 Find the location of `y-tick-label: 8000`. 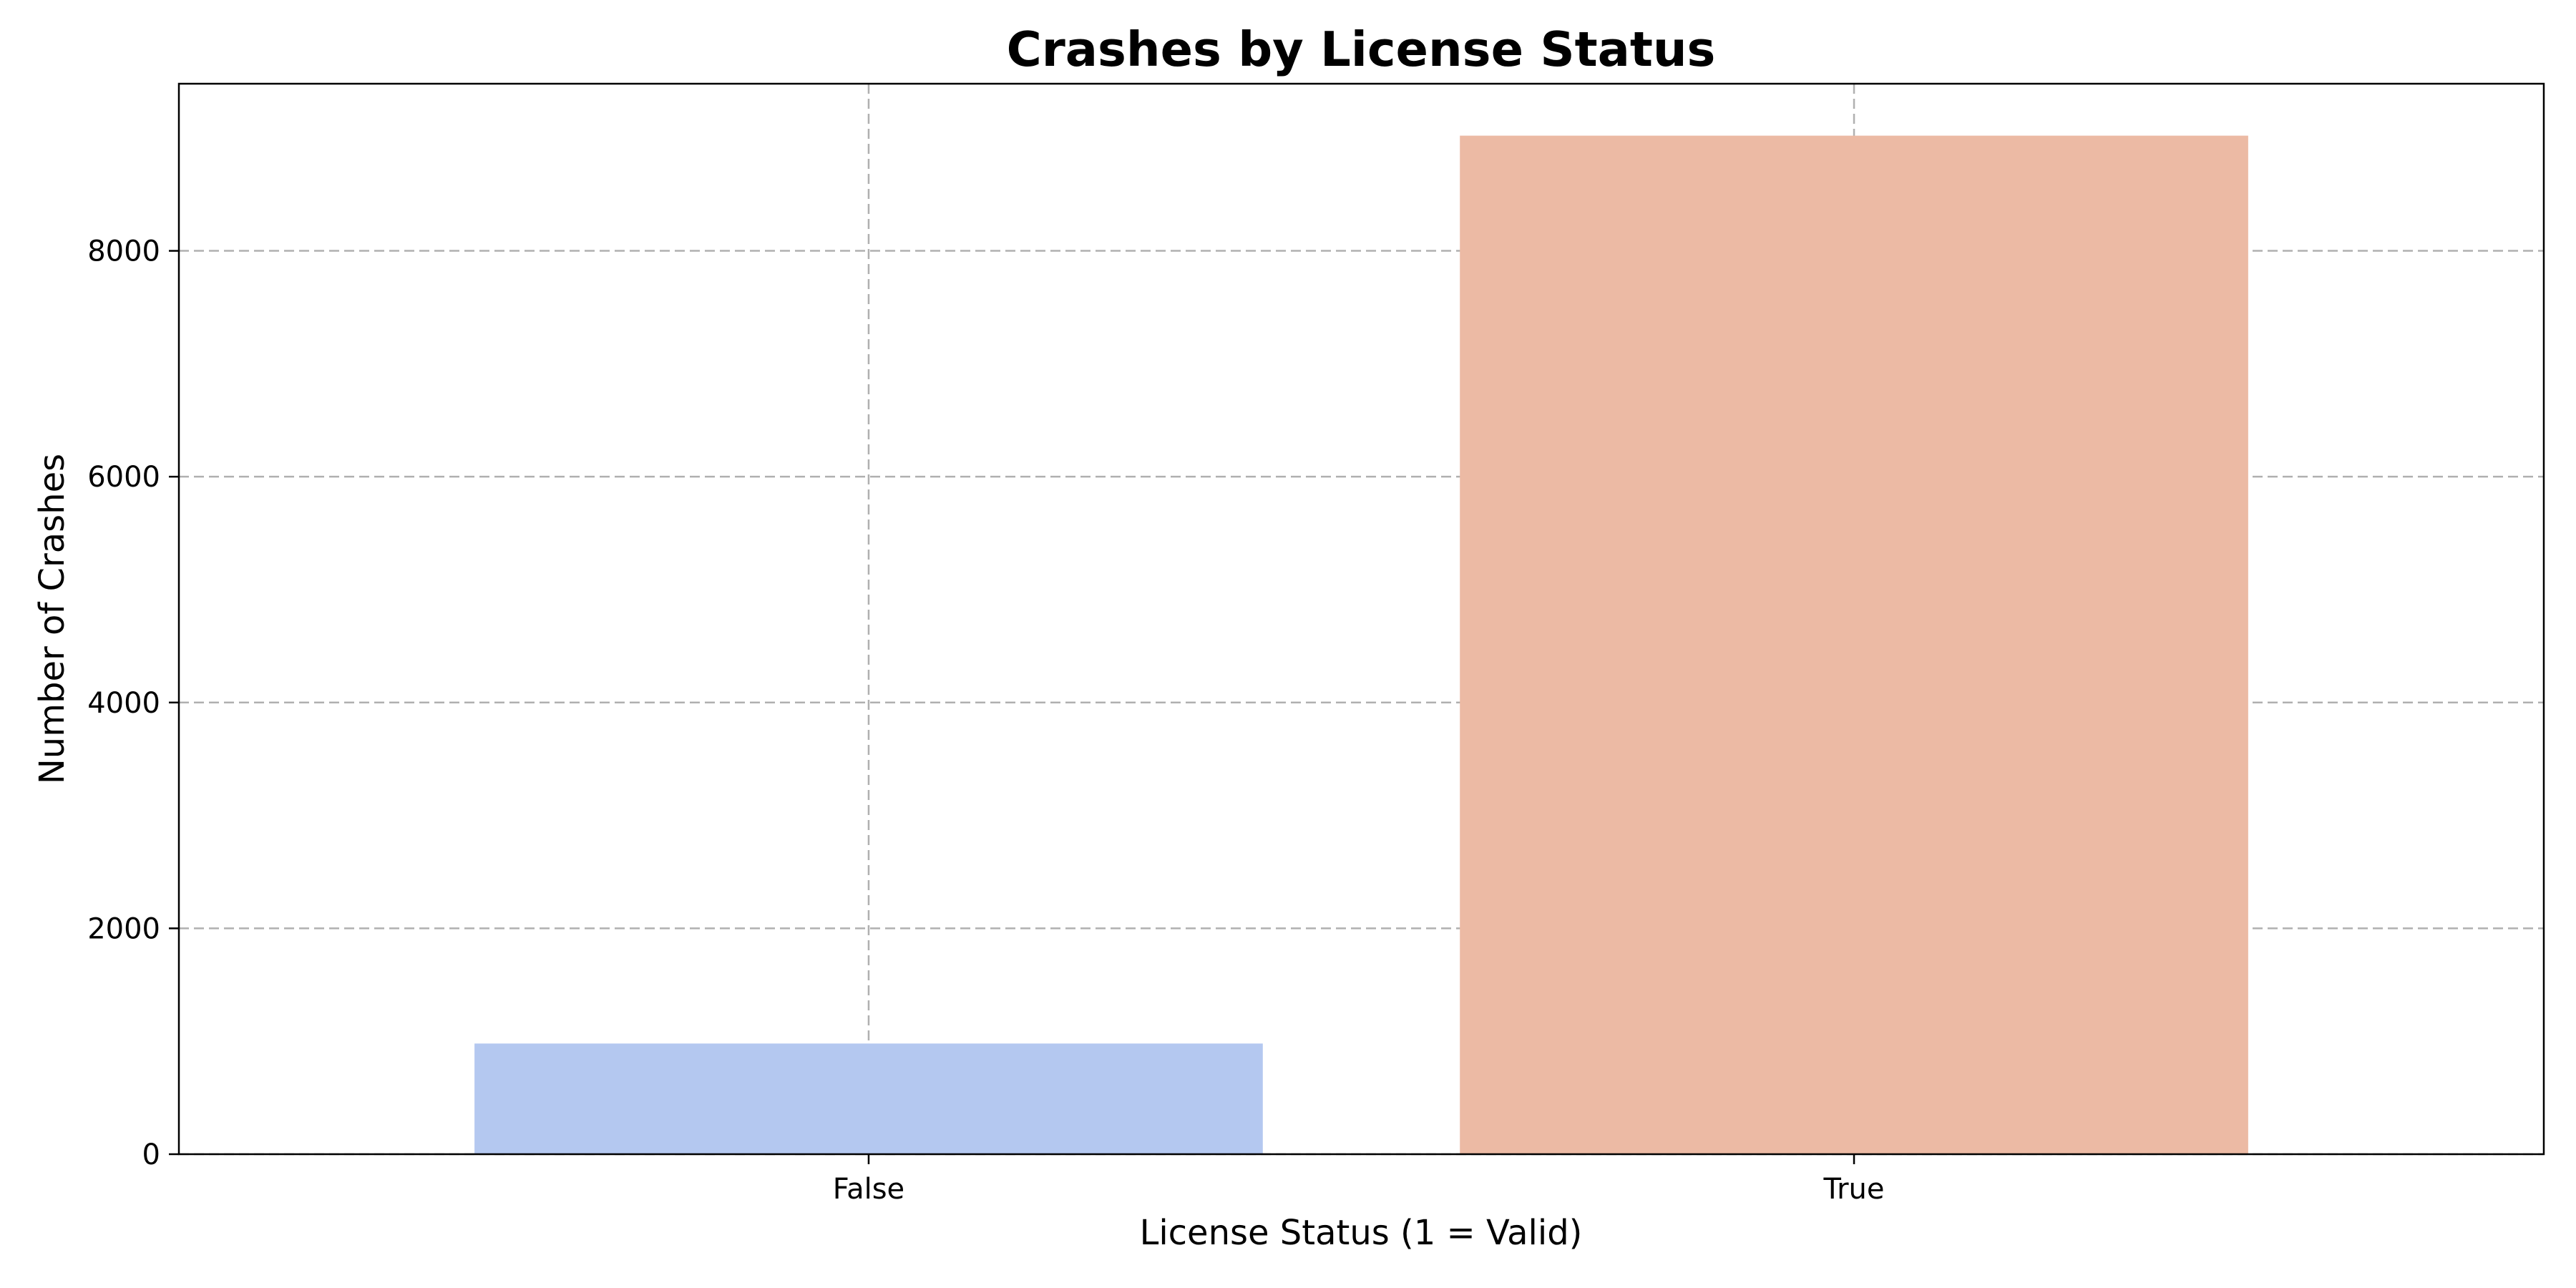

y-tick-label: 8000 is located at coordinates (123, 251).